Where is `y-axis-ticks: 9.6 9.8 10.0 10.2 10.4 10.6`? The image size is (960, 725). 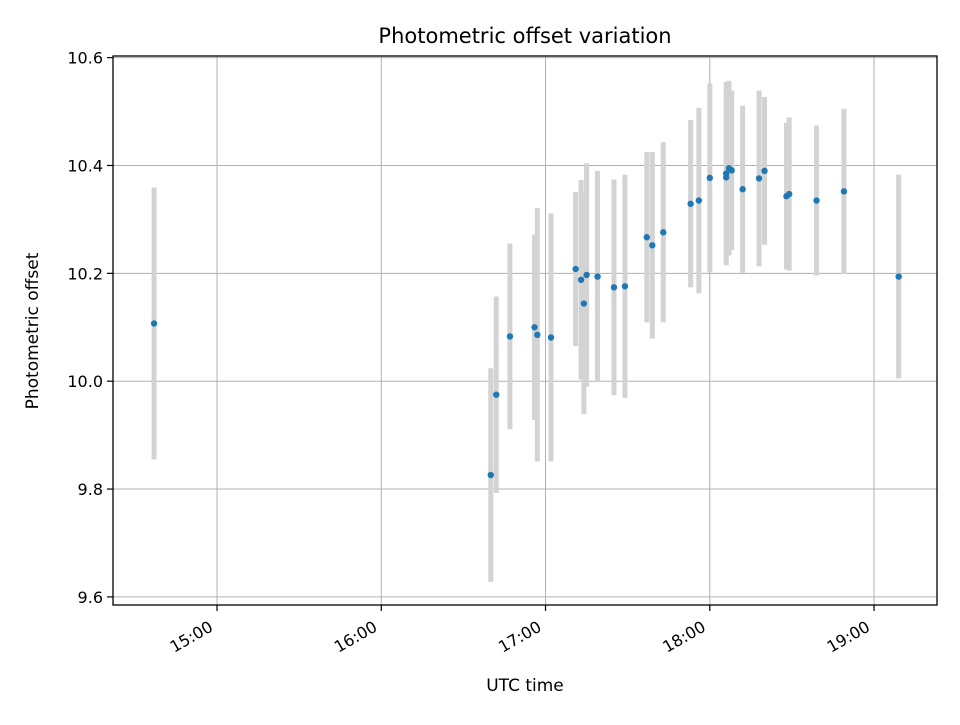 y-axis-ticks: 9.6 9.8 10.0 10.2 10.4 10.6 is located at coordinates (90, 328).